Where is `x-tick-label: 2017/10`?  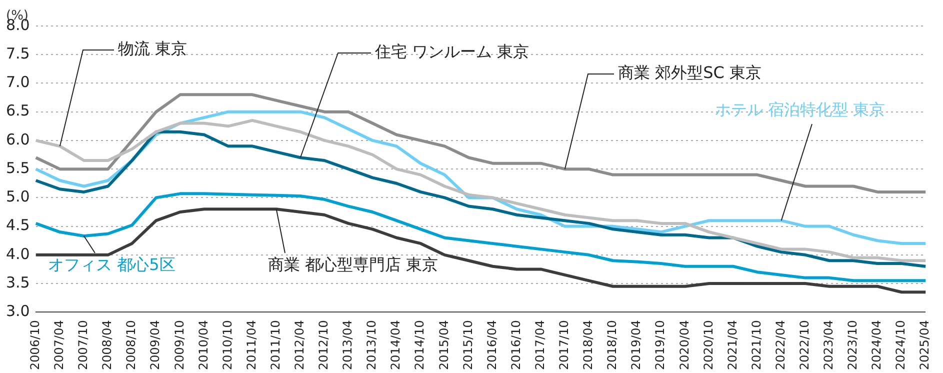 x-tick-label: 2017/10 is located at coordinates (564, 345).